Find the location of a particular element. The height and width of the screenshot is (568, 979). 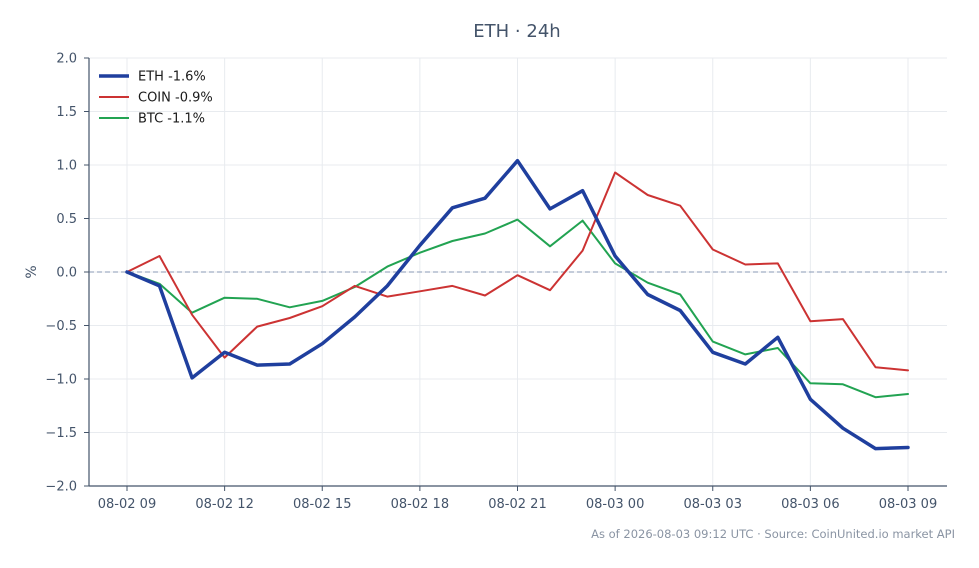

x-tick-label: 08-03 06 is located at coordinates (810, 504).